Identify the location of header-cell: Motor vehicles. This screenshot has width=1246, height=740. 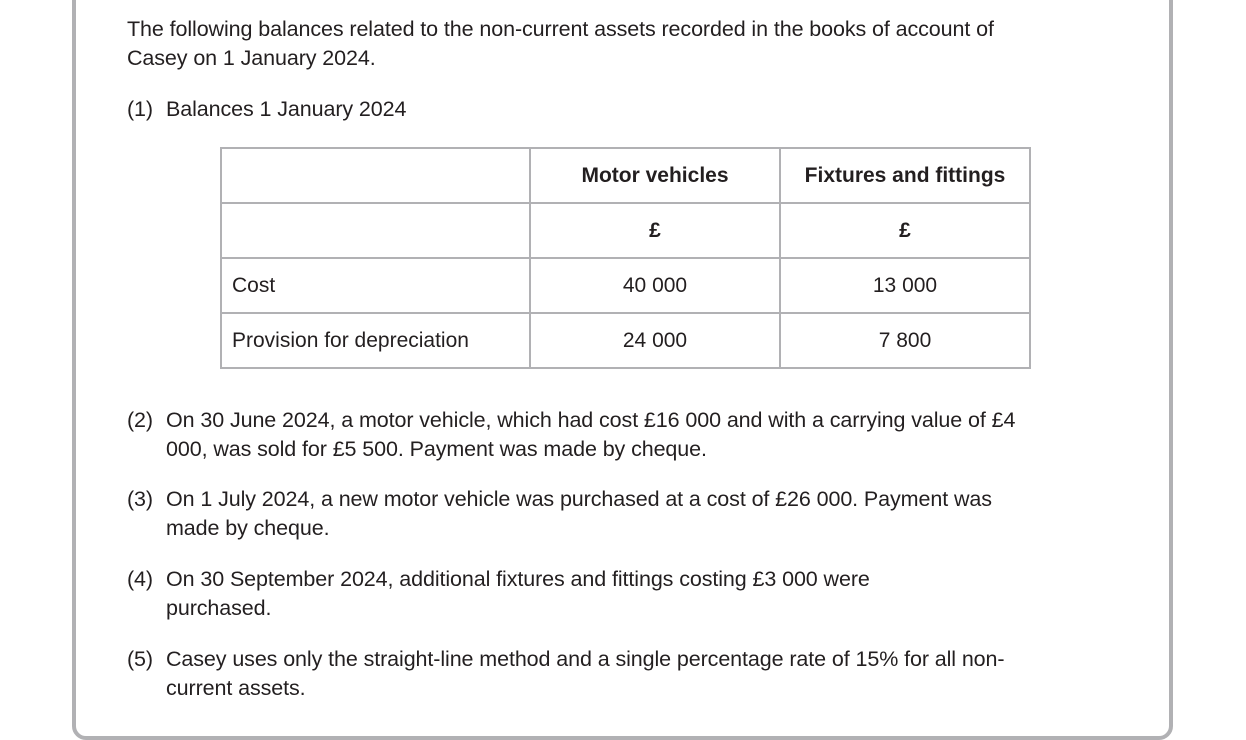
(655, 175).